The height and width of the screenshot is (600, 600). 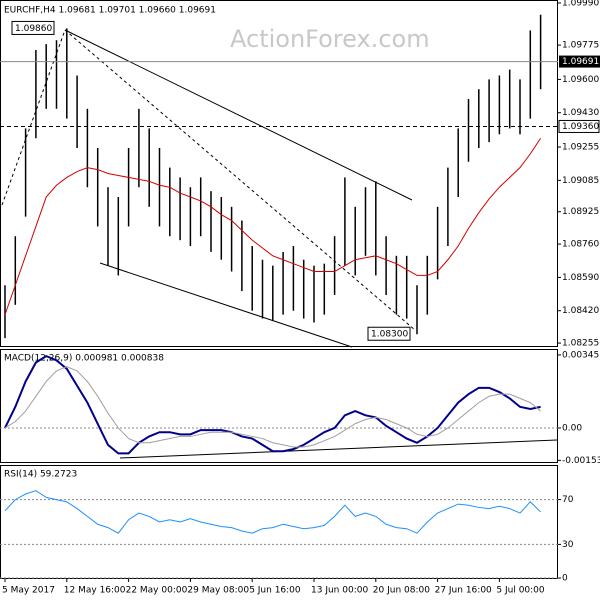 I want to click on y-tick-label: 1.08760, so click(x=580, y=245).